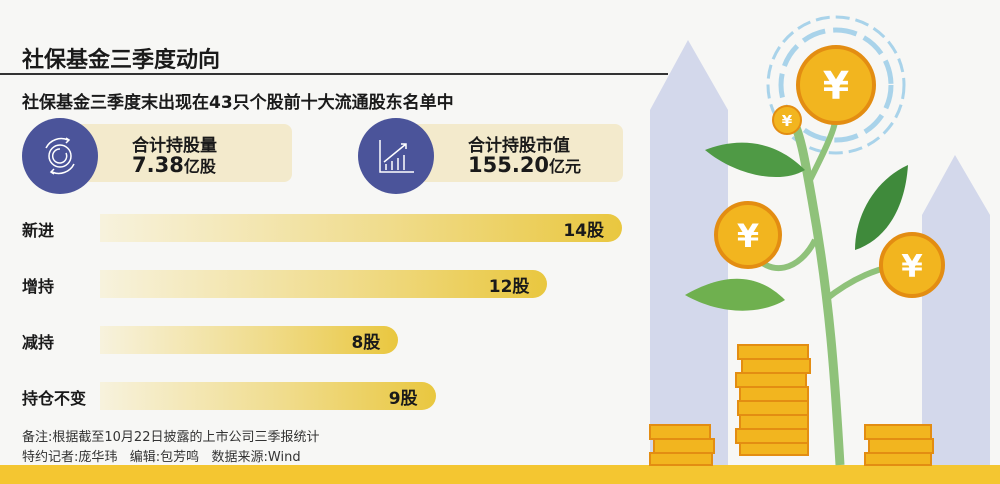 This screenshot has width=1000, height=484. I want to click on up-arrow-left, so click(689, 252).